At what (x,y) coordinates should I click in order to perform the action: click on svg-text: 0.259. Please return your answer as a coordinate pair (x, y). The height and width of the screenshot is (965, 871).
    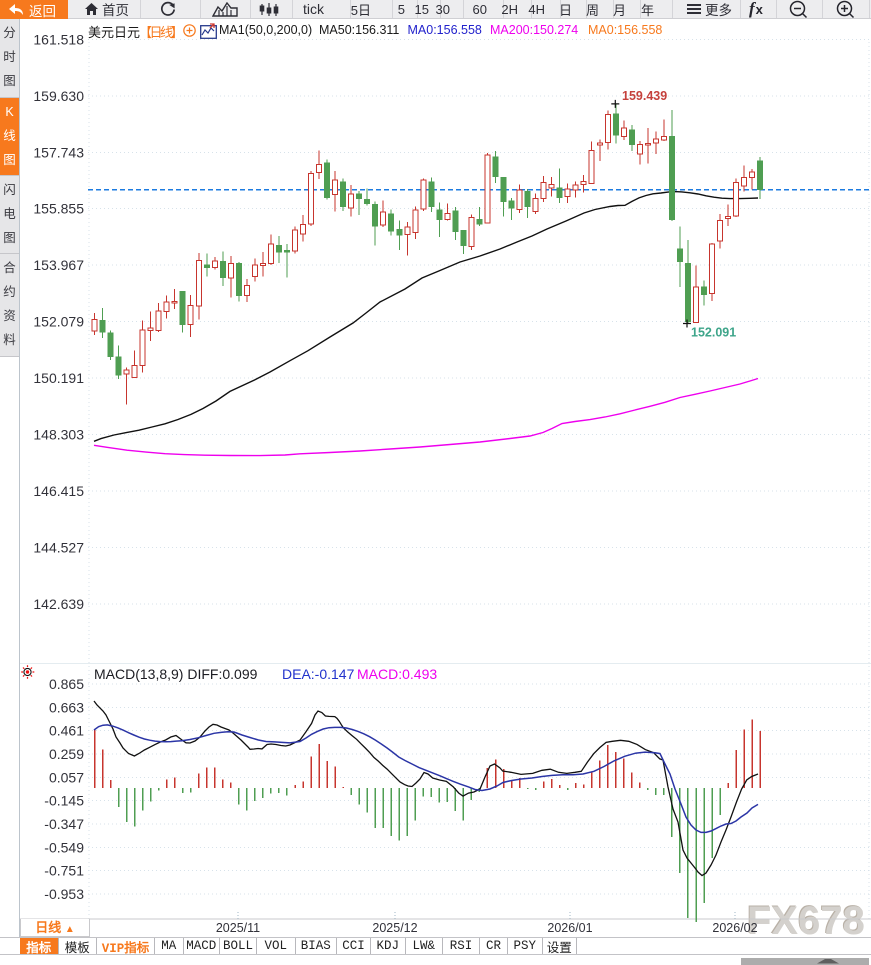
    Looking at the image, I should click on (66, 754).